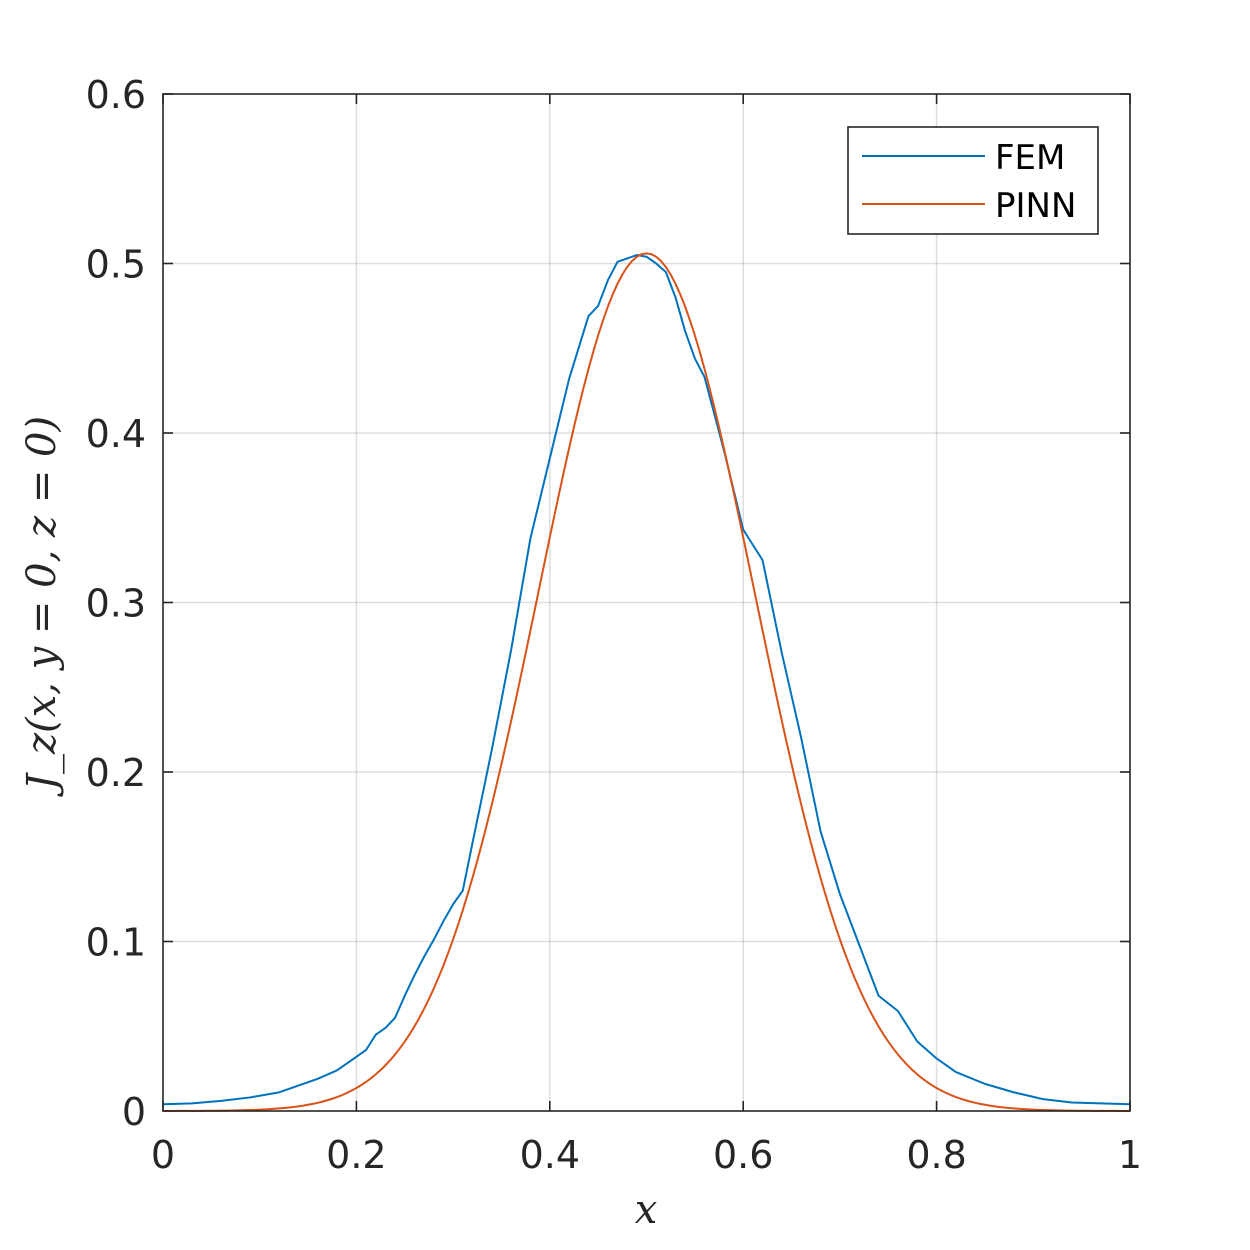 The width and height of the screenshot is (1250, 1250). What do you see at coordinates (356, 1155) in the screenshot?
I see `x-tick-label: 0.2` at bounding box center [356, 1155].